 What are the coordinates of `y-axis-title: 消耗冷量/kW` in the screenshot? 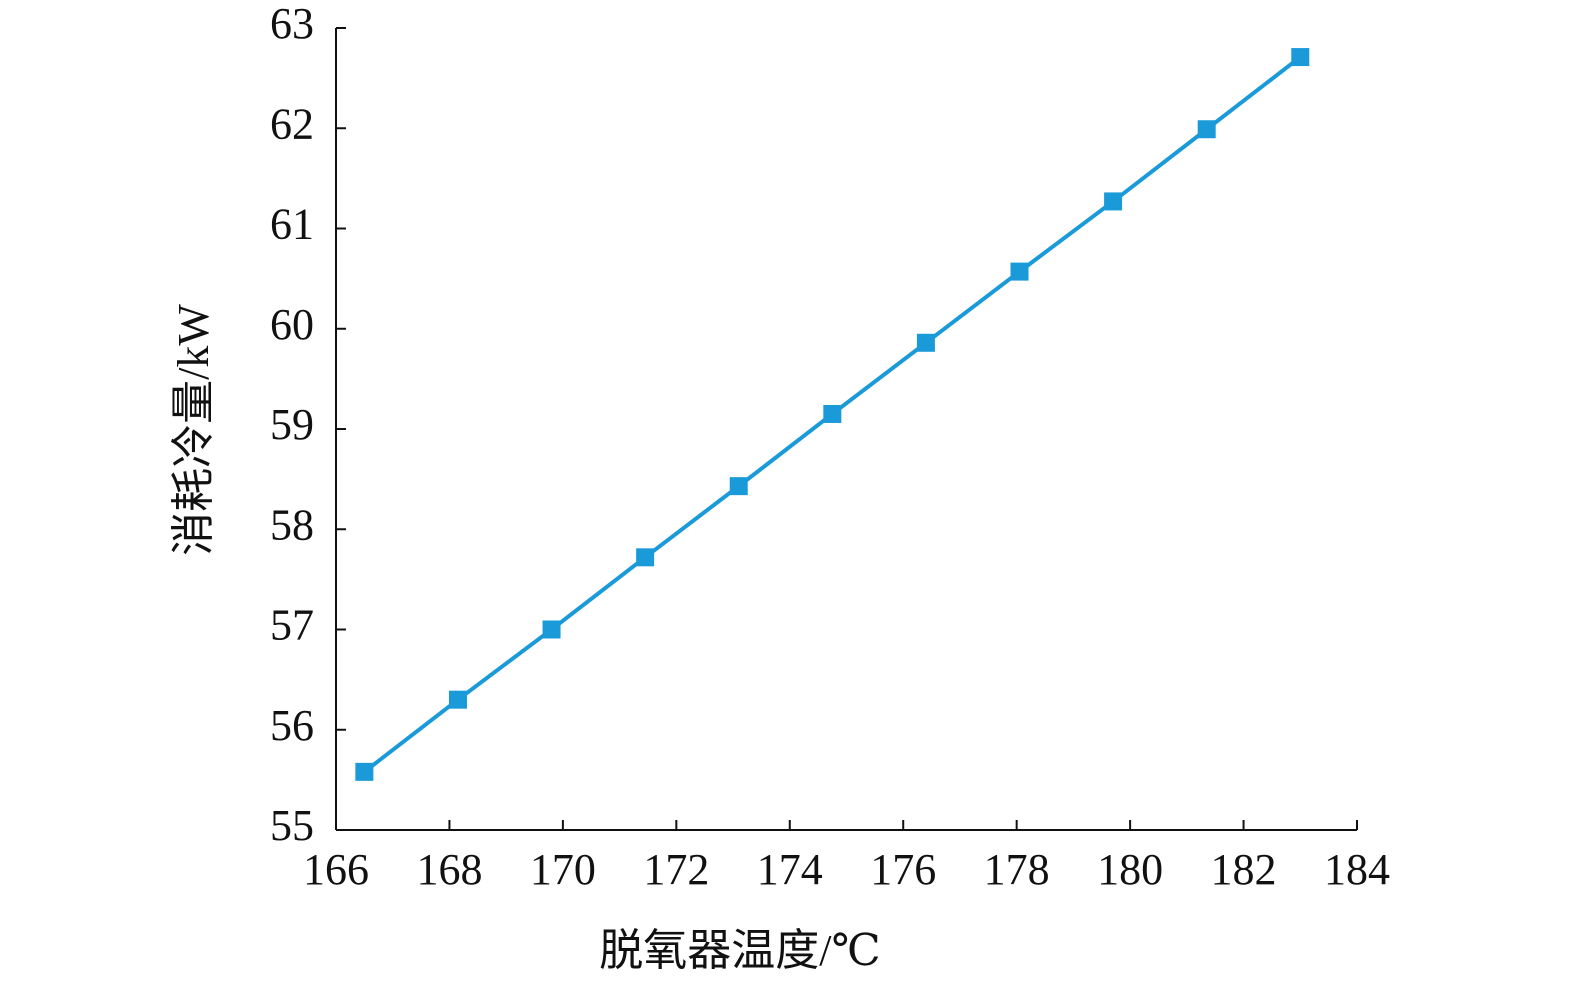 It's located at (193, 430).